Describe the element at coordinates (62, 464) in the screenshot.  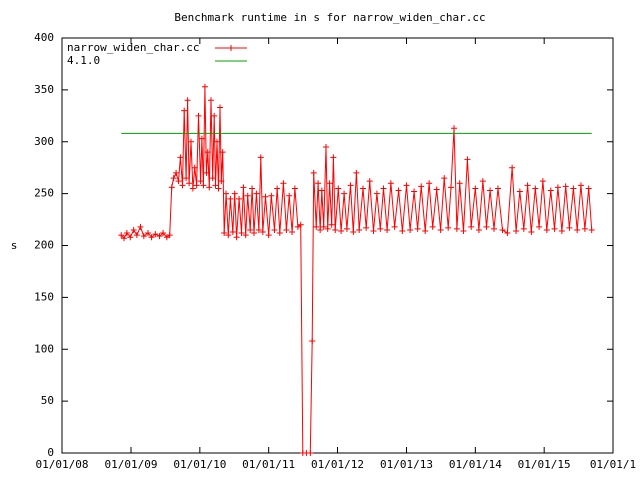
I see `x-tick-label: 01/01/08` at that location.